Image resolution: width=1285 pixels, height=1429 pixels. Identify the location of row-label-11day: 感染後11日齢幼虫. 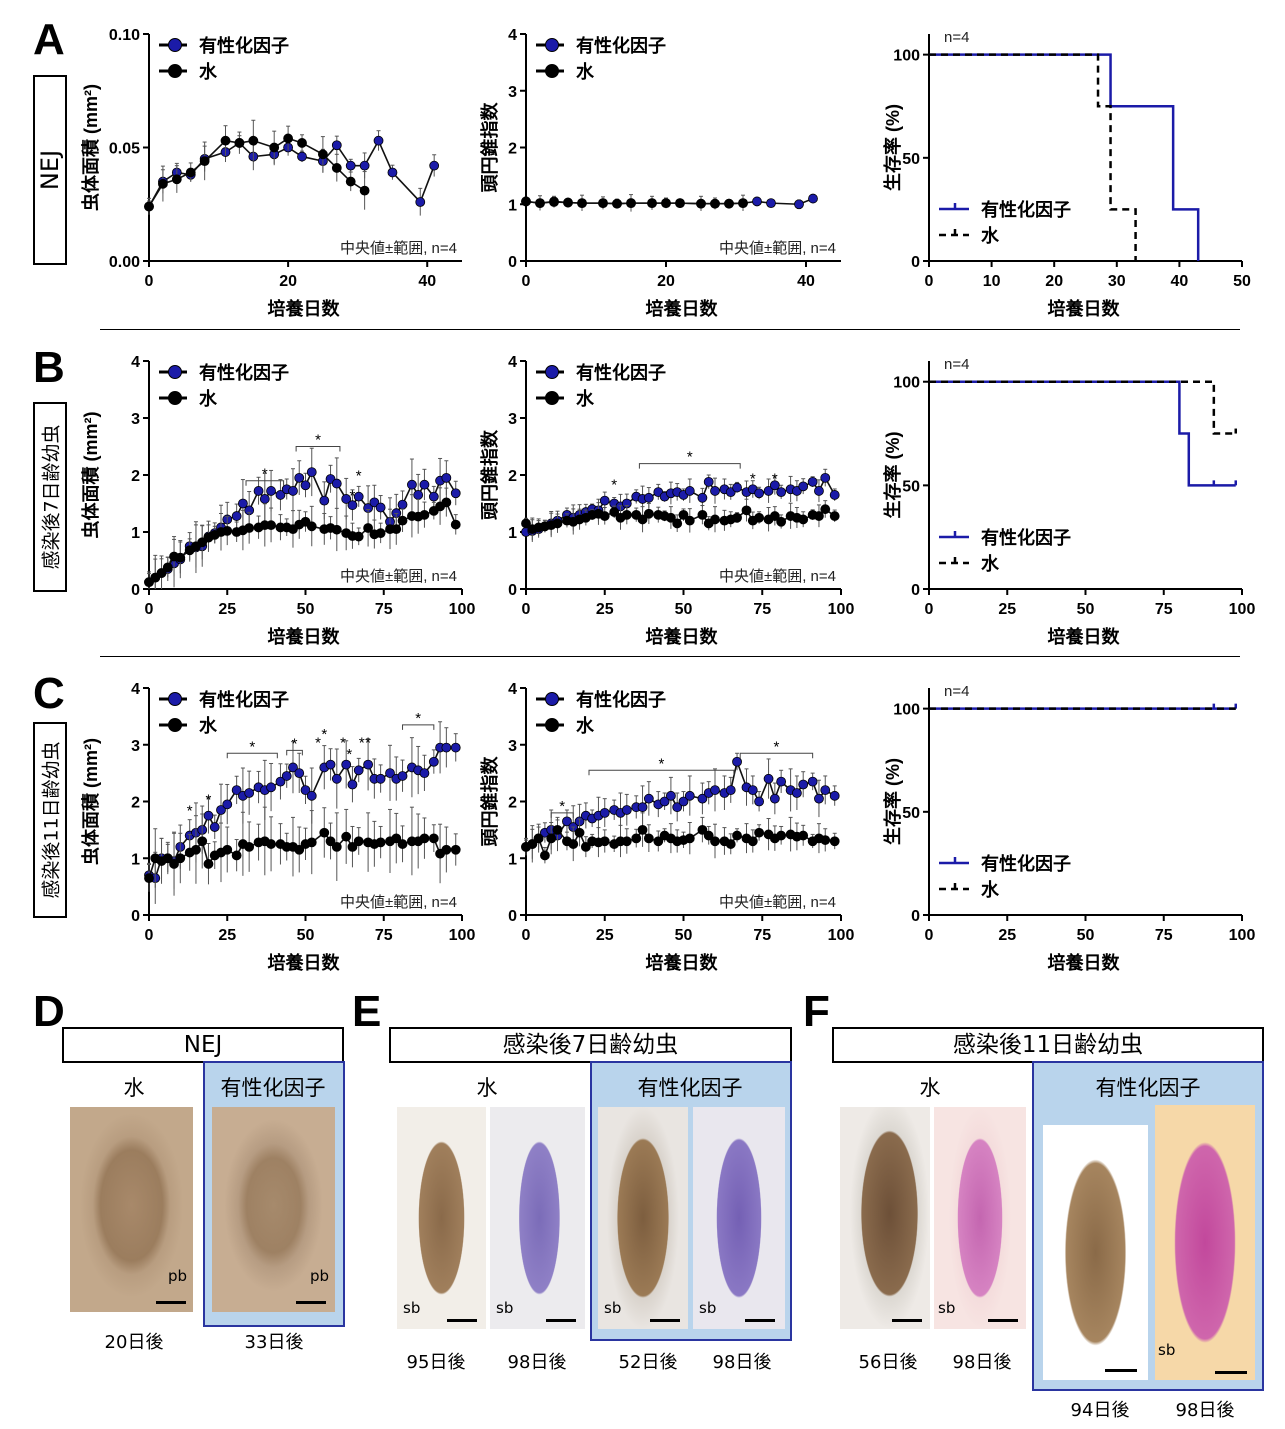
(50, 820).